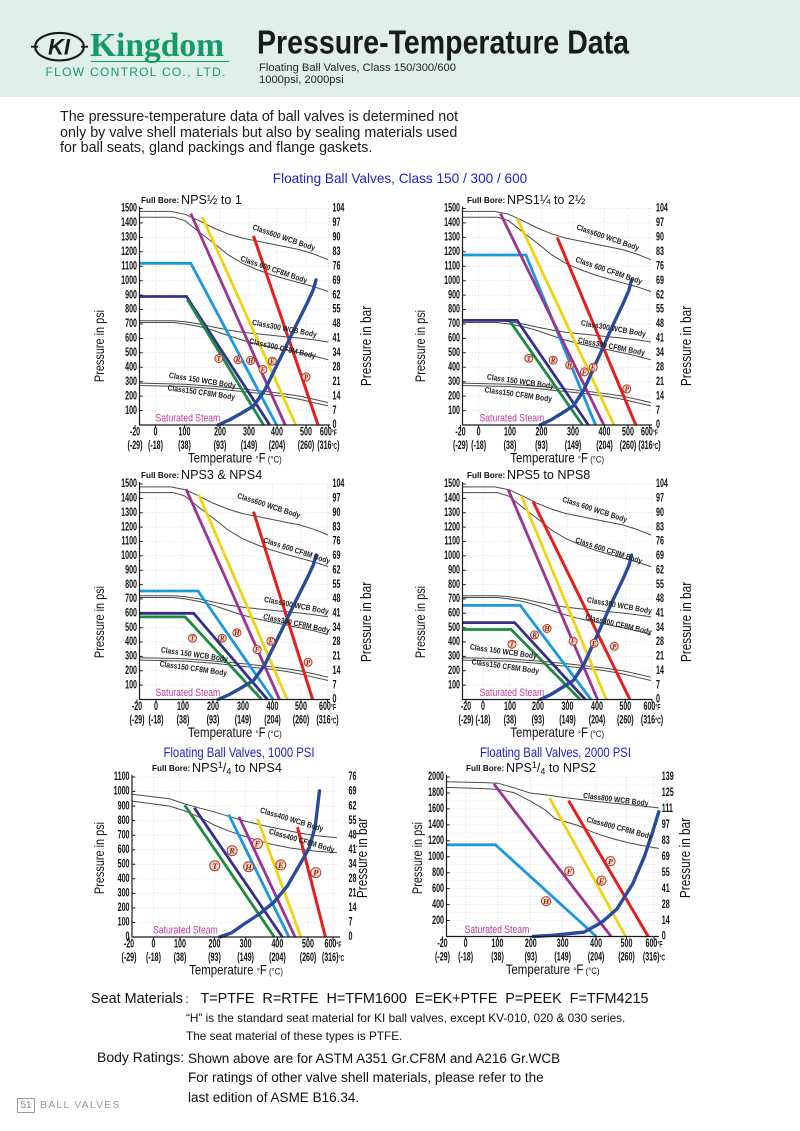  What do you see at coordinates (337, 498) in the screenshot?
I see `svg-text: 97` at bounding box center [337, 498].